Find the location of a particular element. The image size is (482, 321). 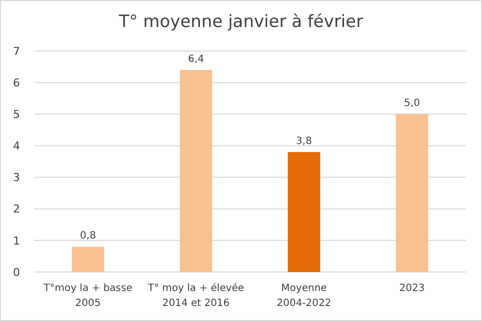

x-tick-label: Moyenne 2004-2022 is located at coordinates (304, 296).